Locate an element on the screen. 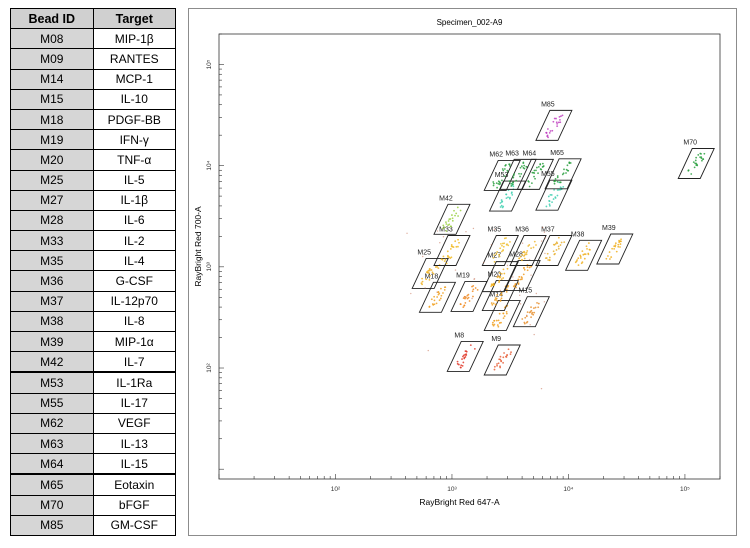  gate-label: M39 is located at coordinates (609, 228).